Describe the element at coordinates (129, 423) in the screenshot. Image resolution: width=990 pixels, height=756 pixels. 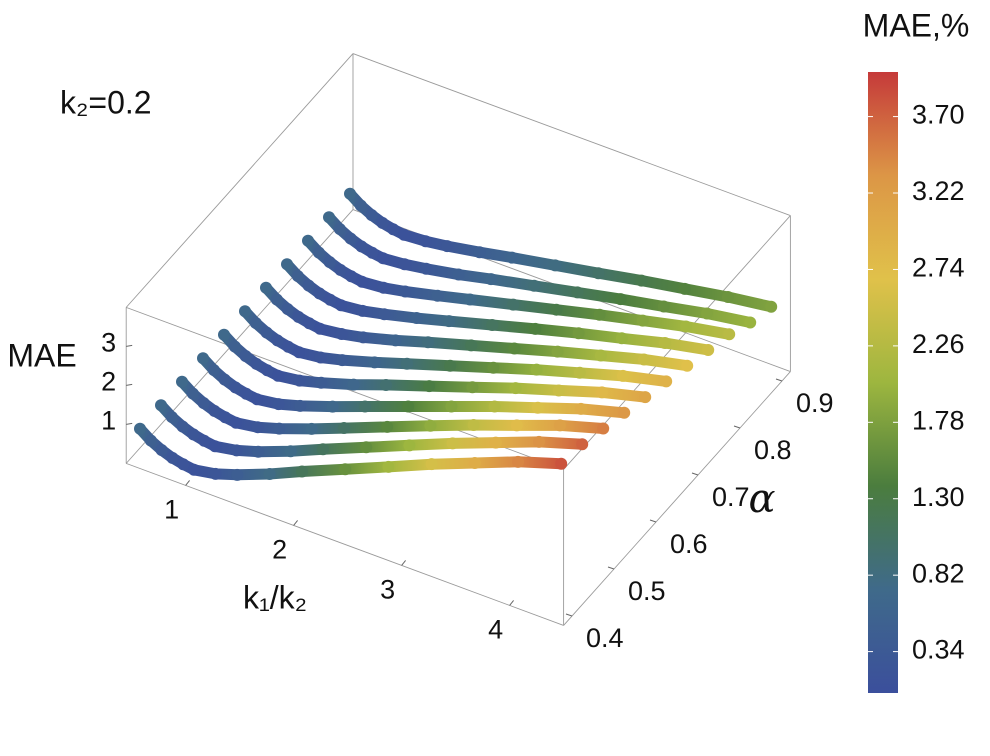
I see `z-tick` at that location.